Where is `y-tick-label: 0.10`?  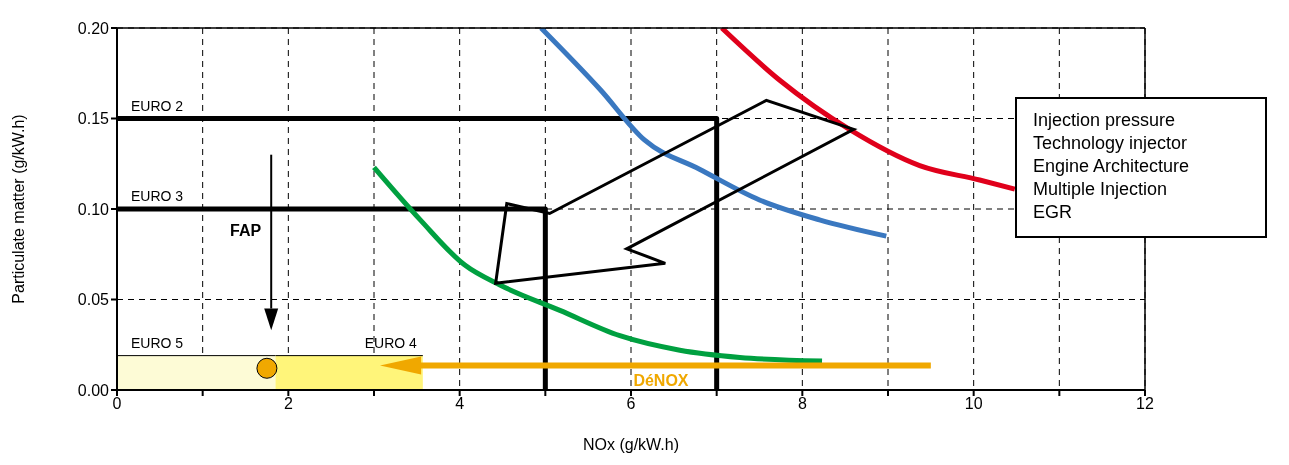
y-tick-label: 0.10 is located at coordinates (93, 209).